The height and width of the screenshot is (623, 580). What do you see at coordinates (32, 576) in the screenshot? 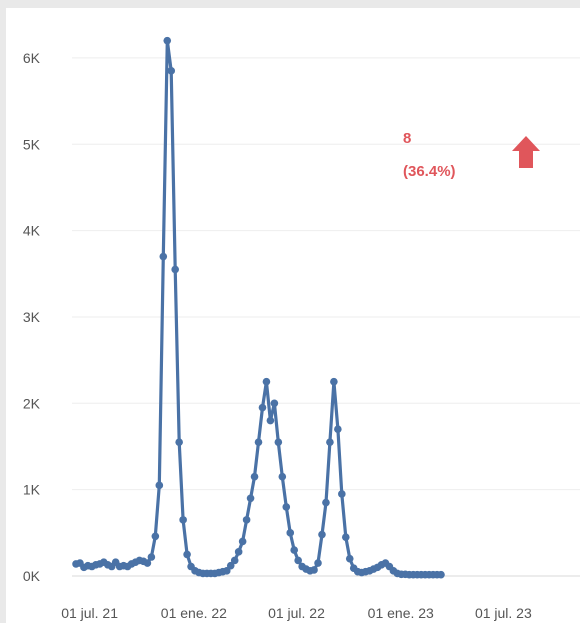
I see `y-tick-label: 0K` at bounding box center [32, 576].